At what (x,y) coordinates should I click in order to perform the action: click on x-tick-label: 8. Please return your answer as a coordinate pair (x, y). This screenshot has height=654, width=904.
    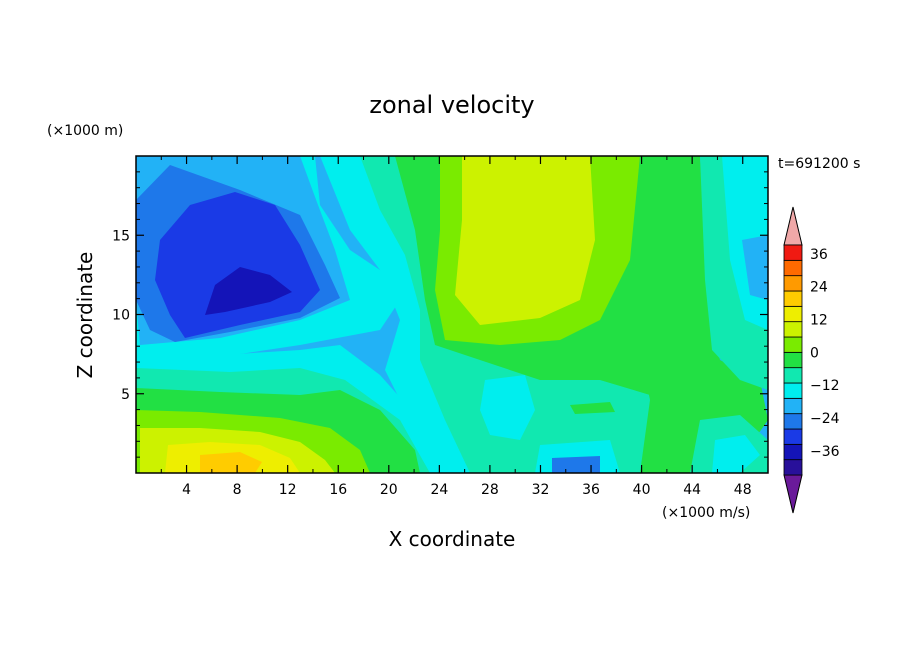
    Looking at the image, I should click on (237, 490).